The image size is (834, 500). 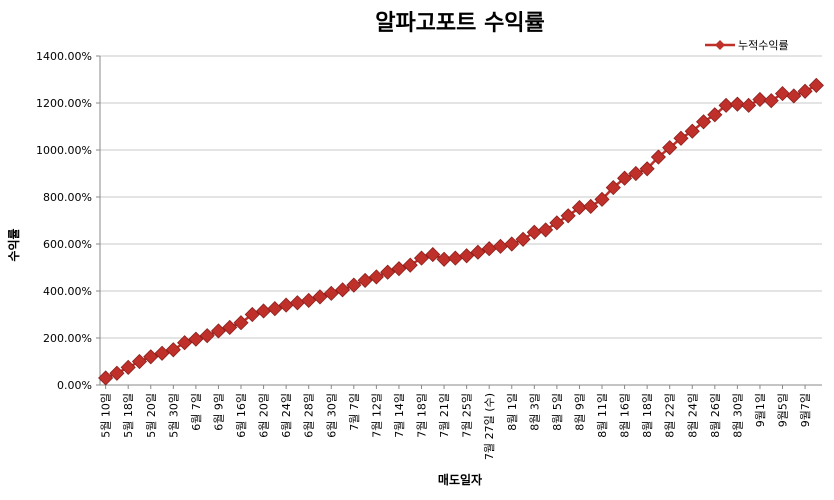 I want to click on x-tick-label: 6월 30일, so click(x=331, y=415).